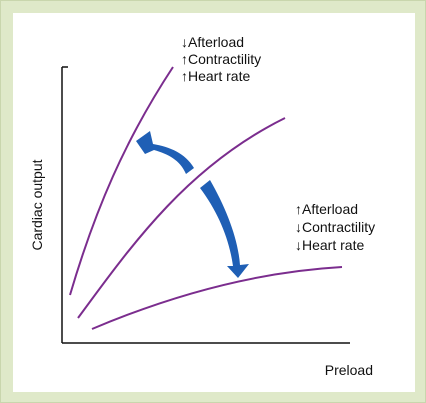 This screenshot has height=403, width=426. I want to click on curve-high, so click(121, 181).